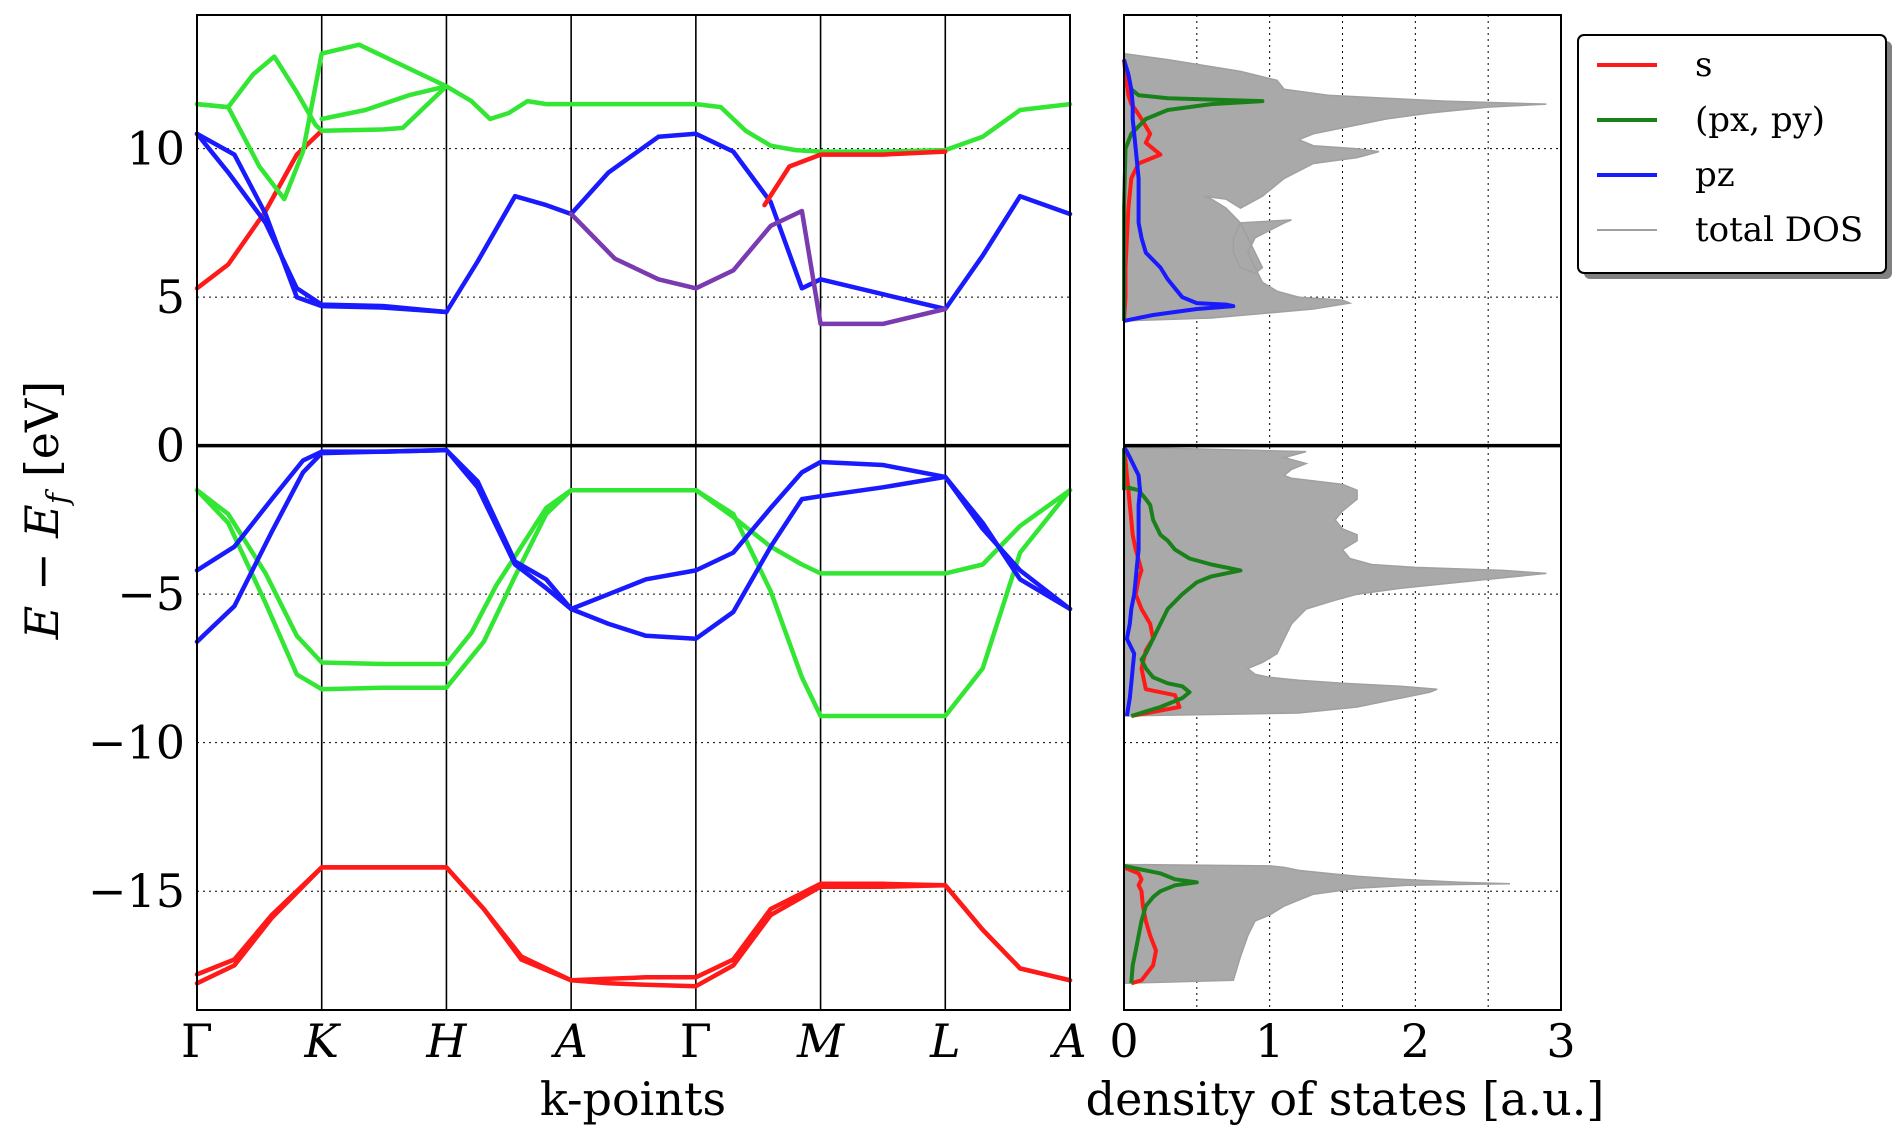 This screenshot has width=1903, height=1138. I want to click on kpoint-label-0: Γ, so click(197, 1041).